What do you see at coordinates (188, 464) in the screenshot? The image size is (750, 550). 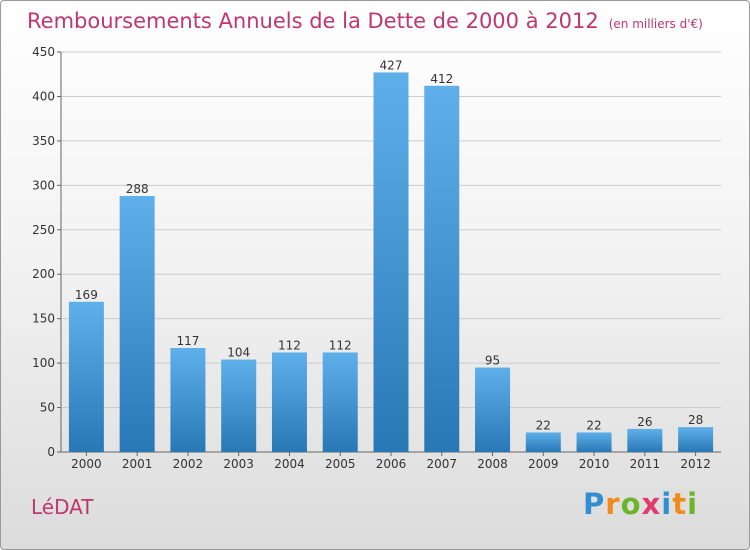 I see `x-tick-label: 2002` at bounding box center [188, 464].